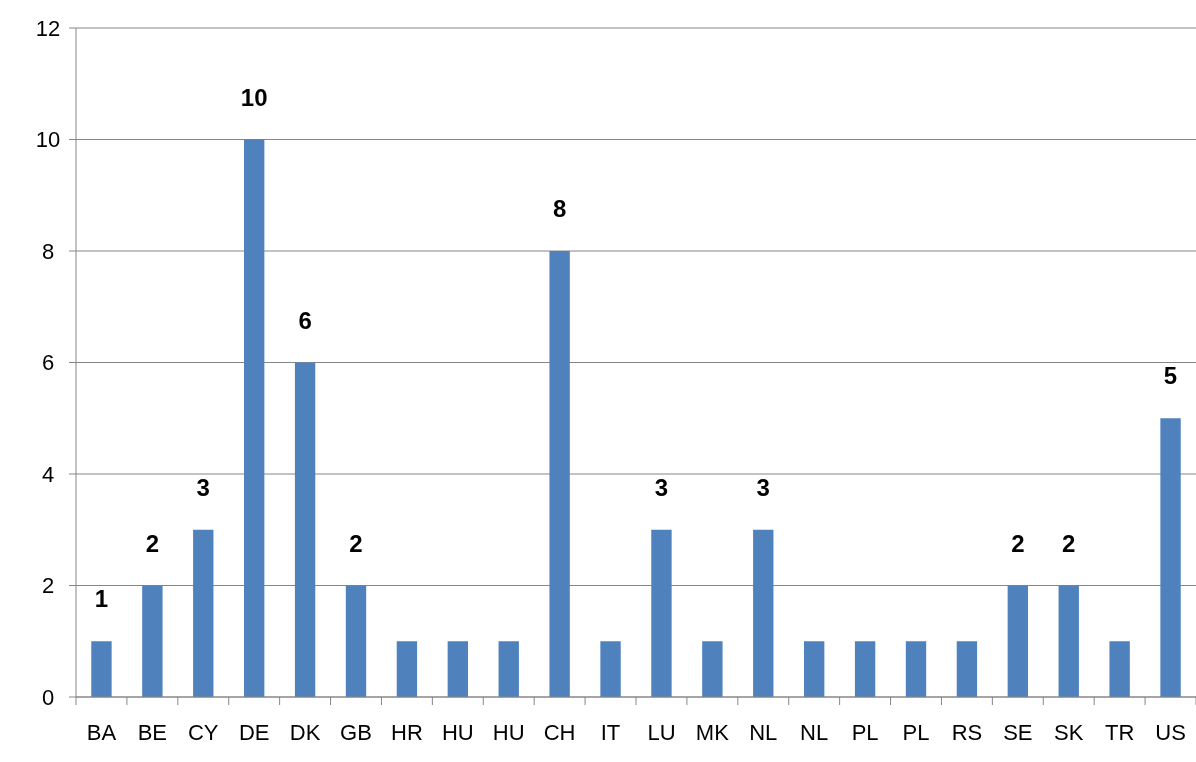 The width and height of the screenshot is (1196, 762). What do you see at coordinates (254, 97) in the screenshot?
I see `data-label: 10` at bounding box center [254, 97].